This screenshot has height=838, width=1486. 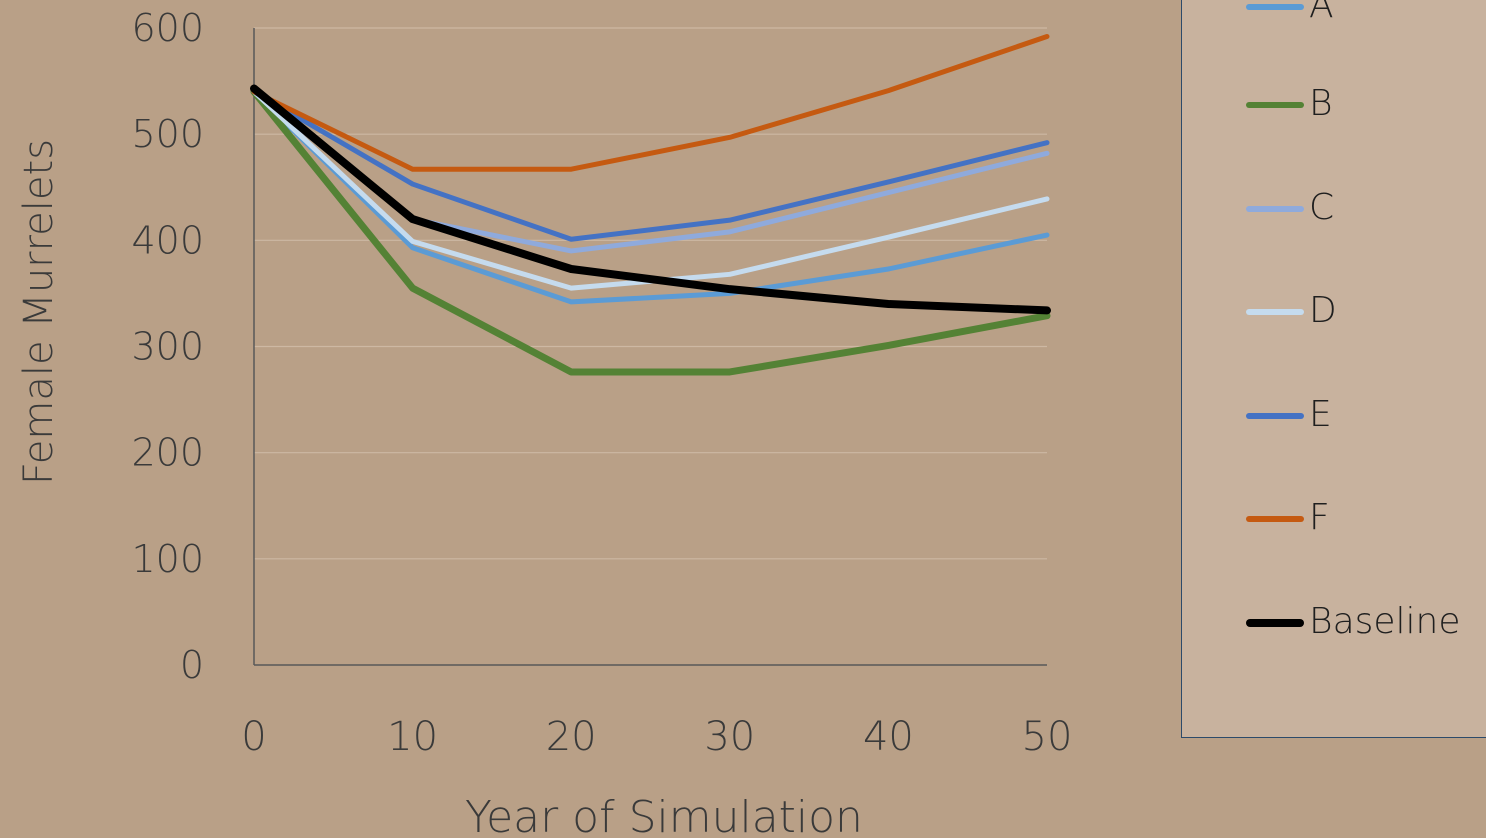 What do you see at coordinates (656, 737) in the screenshot?
I see `x-tick-labels: 0 10 20 30 40 50` at bounding box center [656, 737].